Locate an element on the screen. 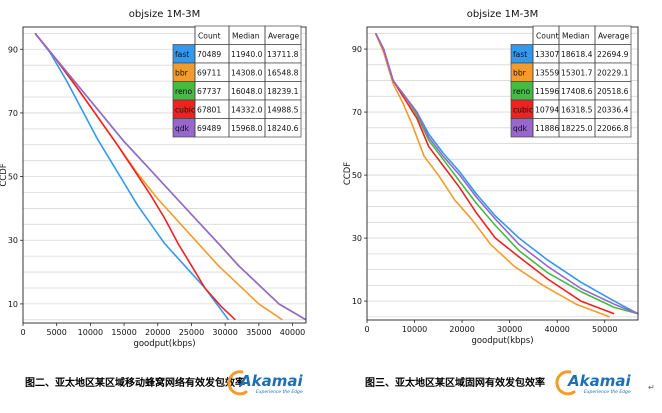  legend-average: 18239.1 is located at coordinates (283, 91).